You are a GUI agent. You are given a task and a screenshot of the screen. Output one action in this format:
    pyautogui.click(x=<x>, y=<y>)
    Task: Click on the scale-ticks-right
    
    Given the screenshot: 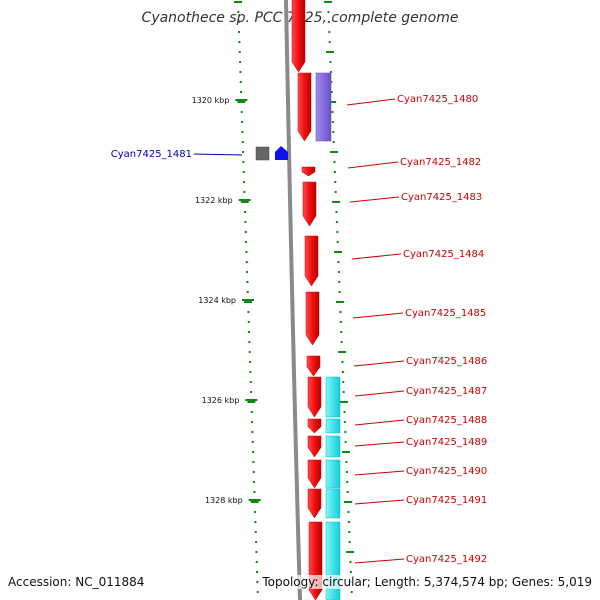 What is the action you would take?
    pyautogui.click(x=339, y=297)
    